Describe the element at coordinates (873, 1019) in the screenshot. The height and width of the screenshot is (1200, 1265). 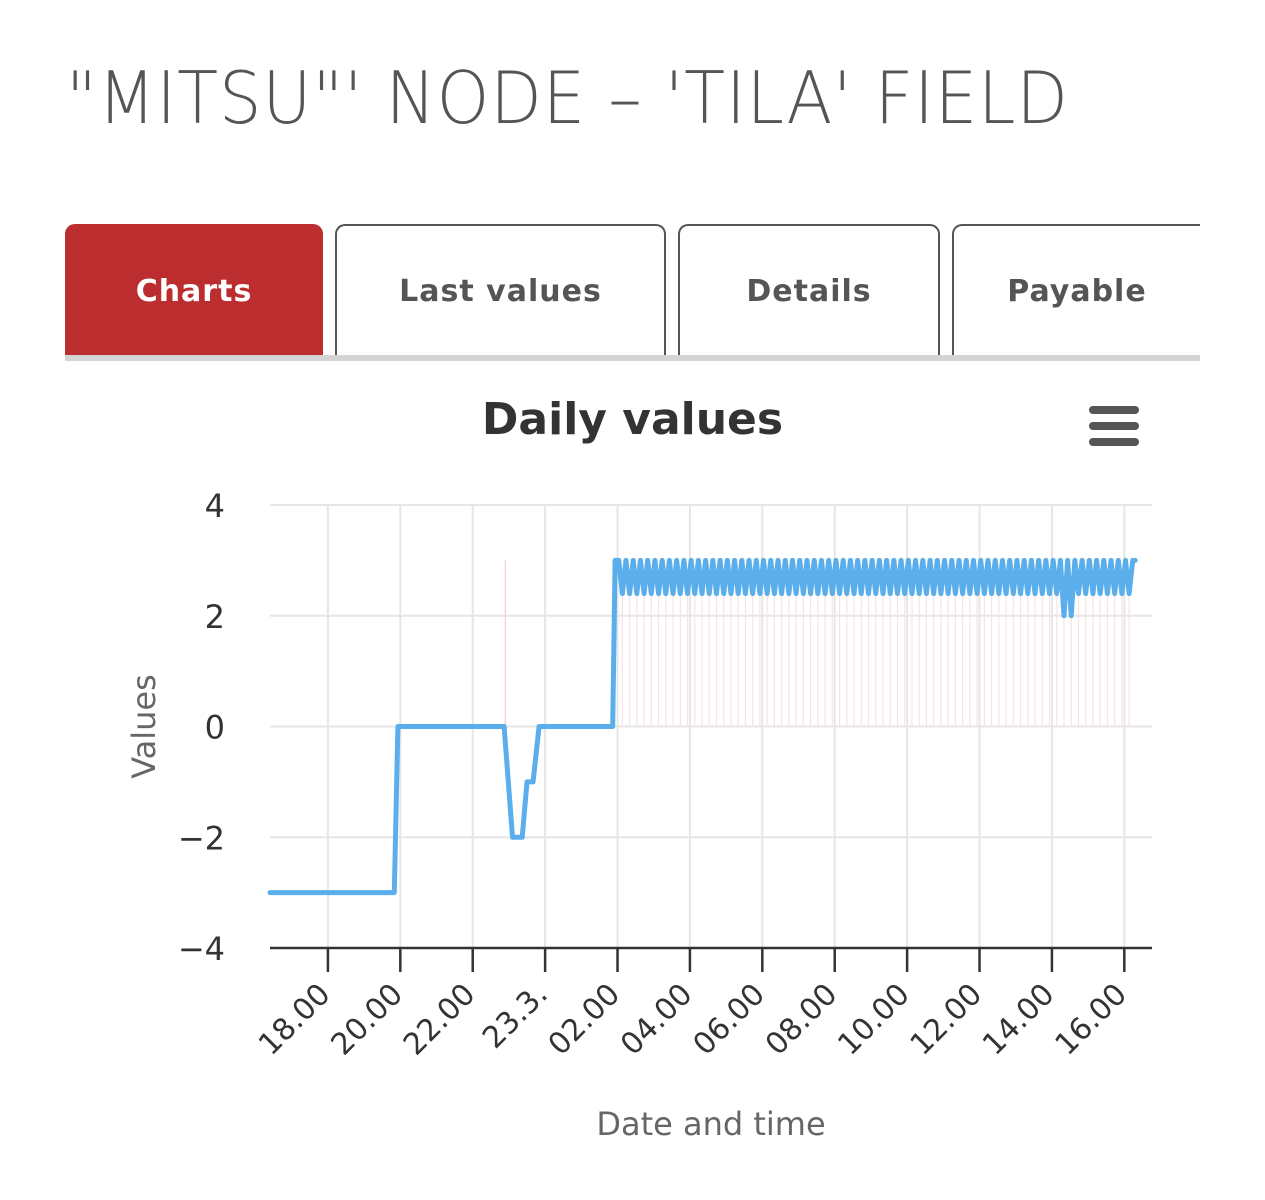
I see `x-tick-label: 10.00` at that location.